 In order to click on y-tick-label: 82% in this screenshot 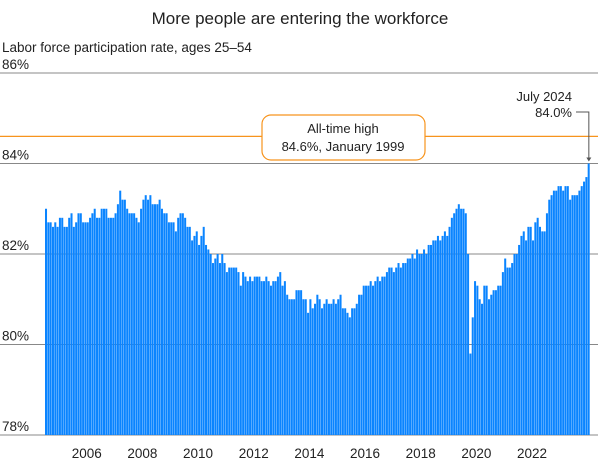, I will do `click(15, 245)`.